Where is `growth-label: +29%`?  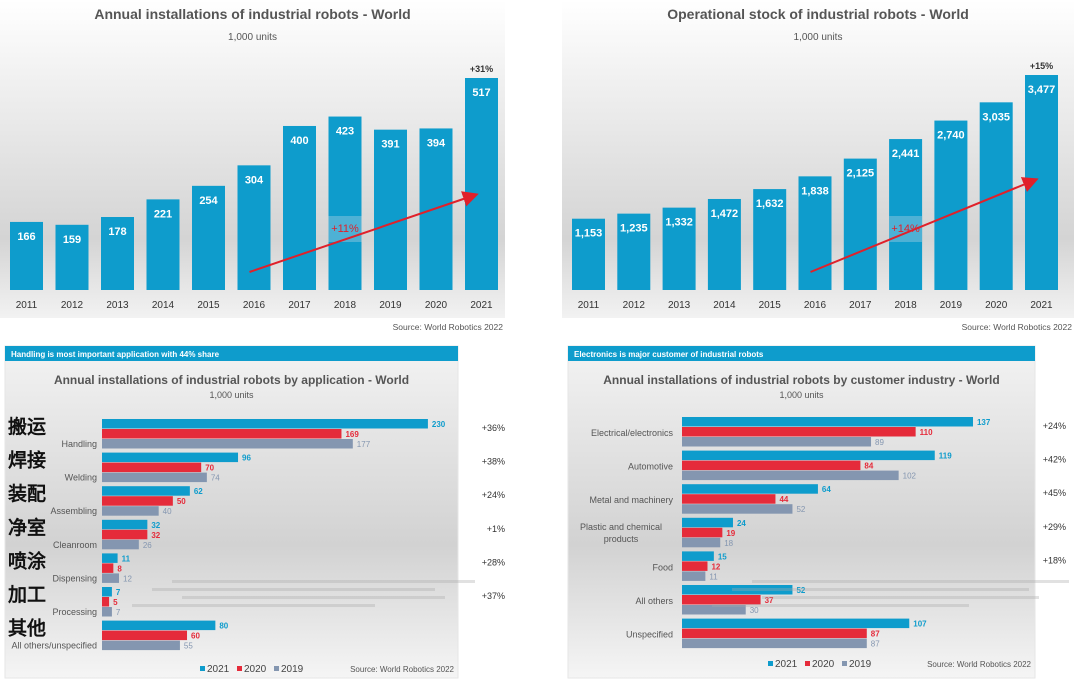
growth-label: +29% is located at coordinates (1054, 527).